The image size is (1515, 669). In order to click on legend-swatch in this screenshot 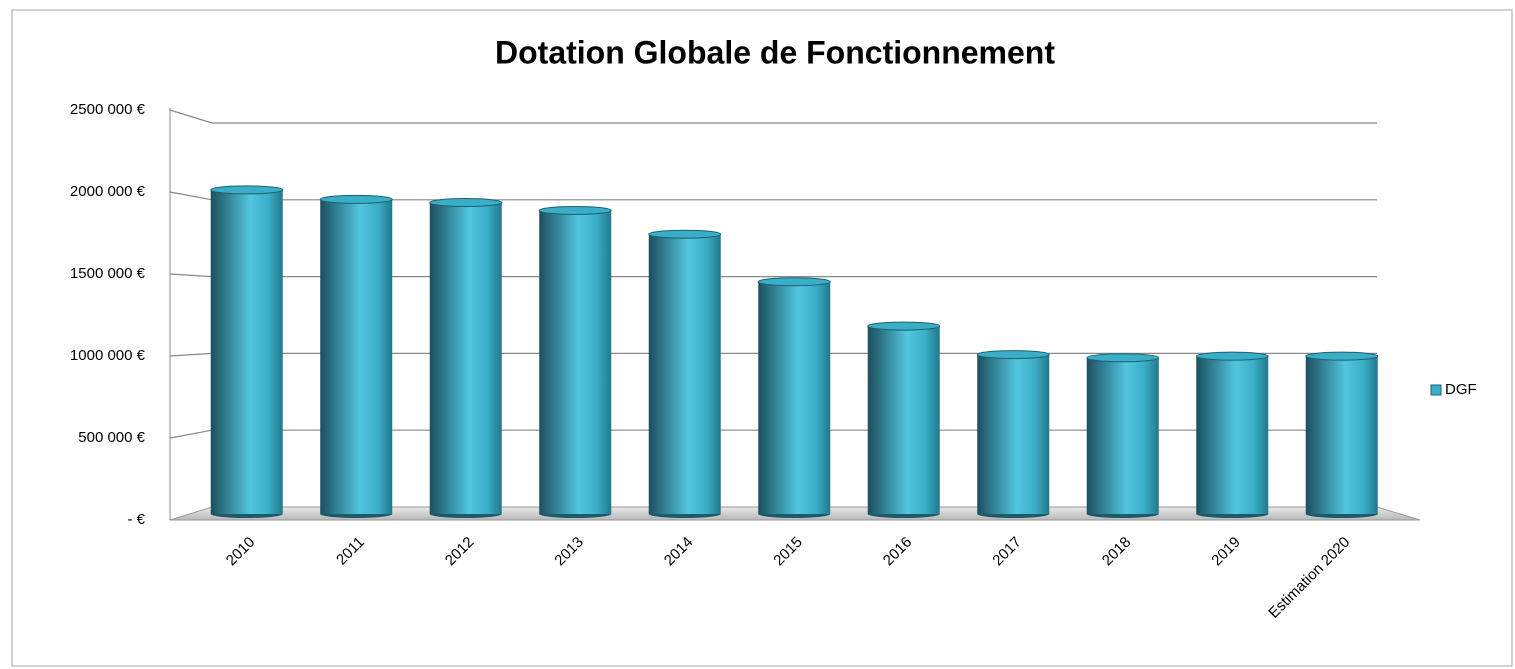, I will do `click(1436, 390)`.